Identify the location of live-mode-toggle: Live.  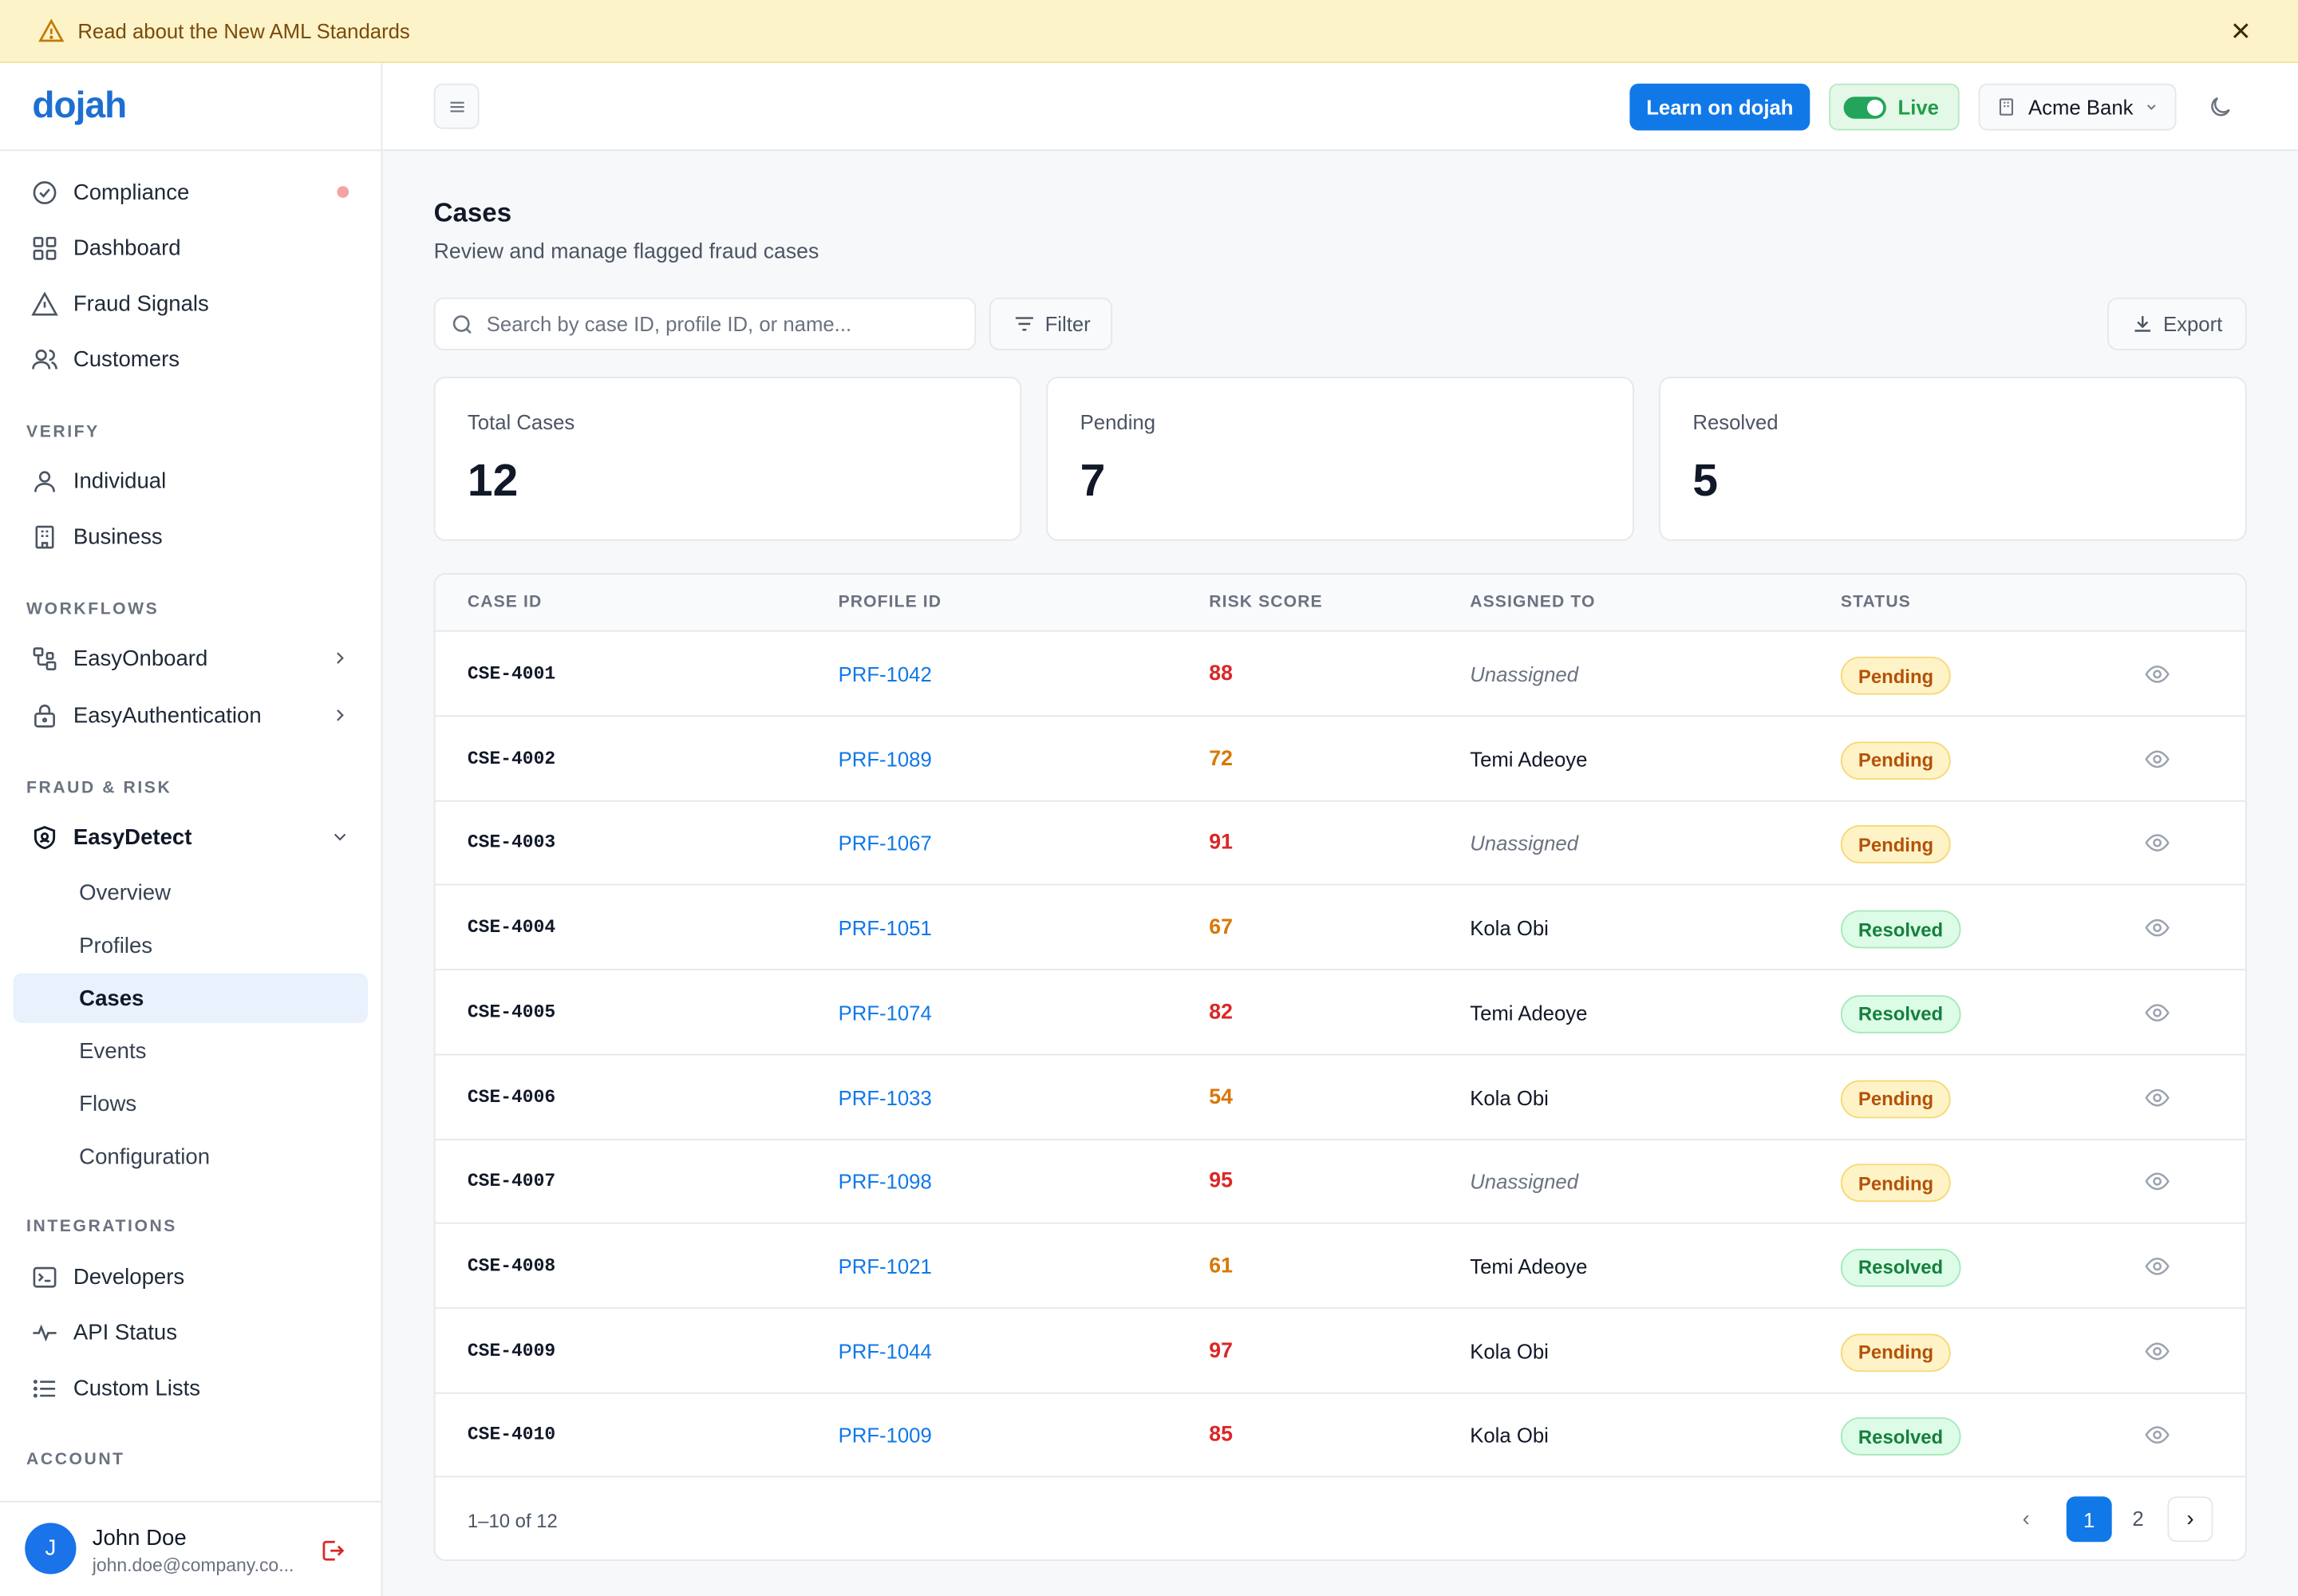
(1895, 107).